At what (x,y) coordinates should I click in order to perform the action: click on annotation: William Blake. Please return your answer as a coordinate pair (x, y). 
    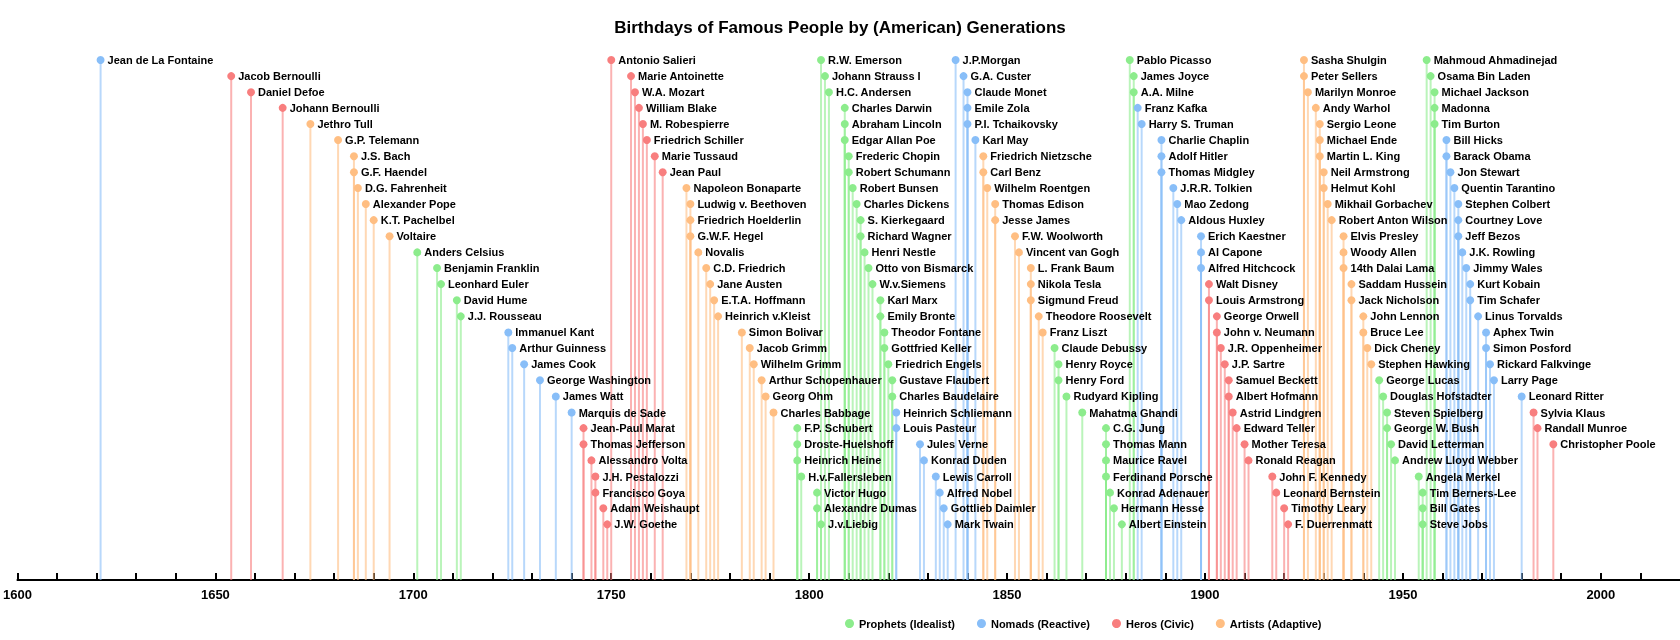
    Looking at the image, I should click on (681, 107).